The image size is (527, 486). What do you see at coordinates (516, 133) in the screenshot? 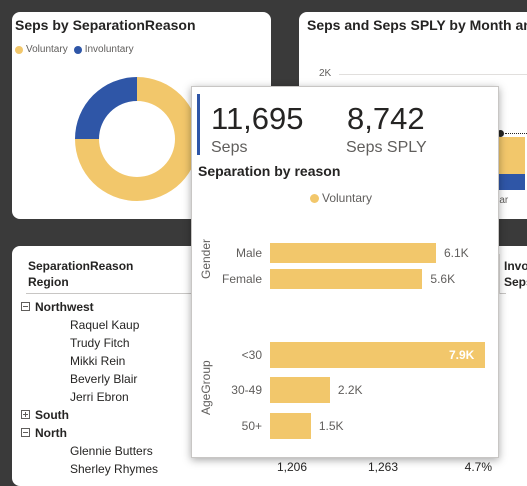
I see `sply-line` at bounding box center [516, 133].